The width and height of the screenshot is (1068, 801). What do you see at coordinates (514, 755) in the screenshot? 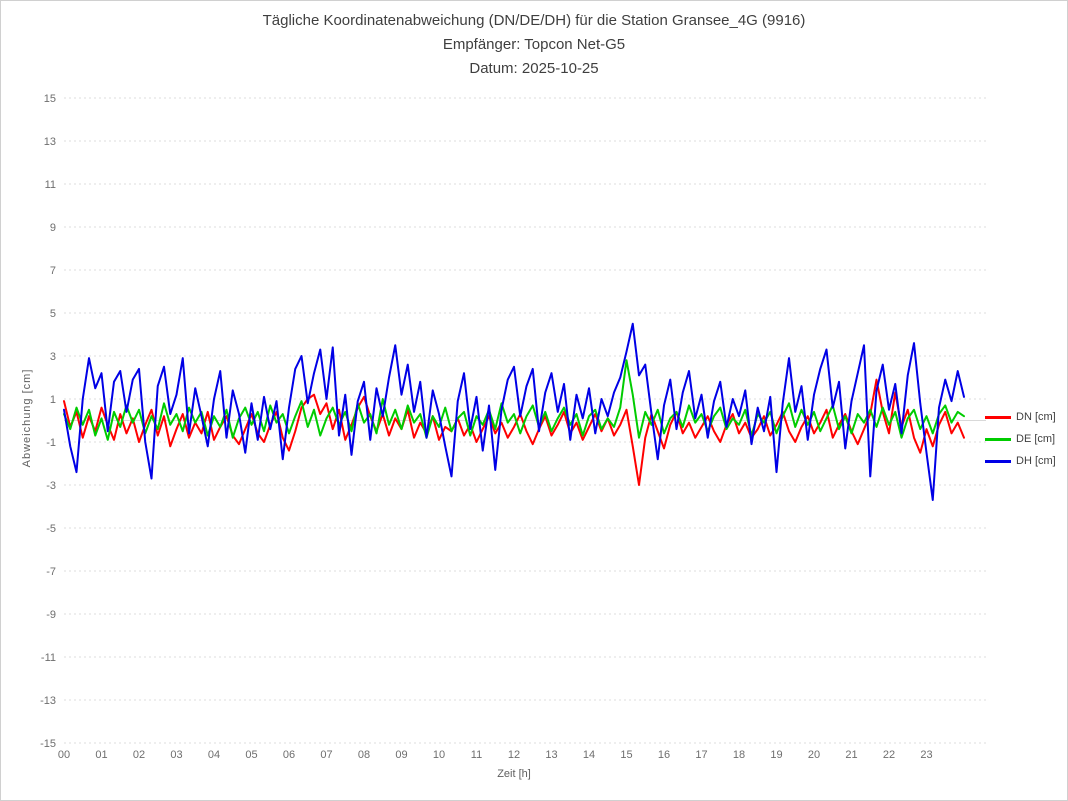
I see `x-tick-label: 12` at bounding box center [514, 755].